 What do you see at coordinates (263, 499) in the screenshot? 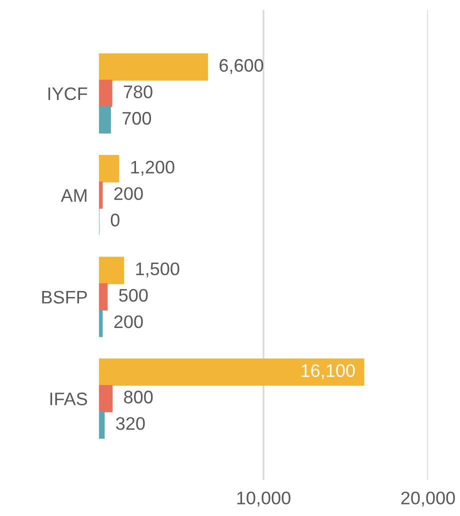
I see `x-tick-label: 10,000` at bounding box center [263, 499].